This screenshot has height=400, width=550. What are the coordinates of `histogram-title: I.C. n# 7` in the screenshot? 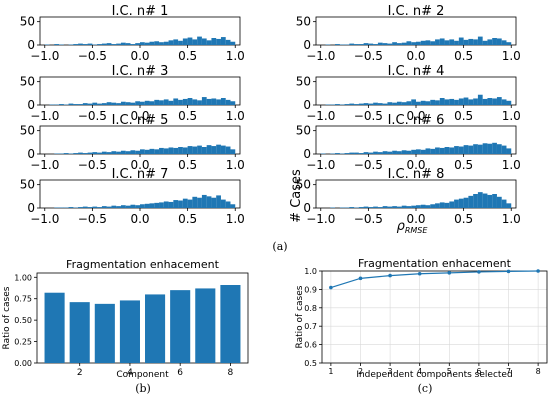 It's located at (140, 174).